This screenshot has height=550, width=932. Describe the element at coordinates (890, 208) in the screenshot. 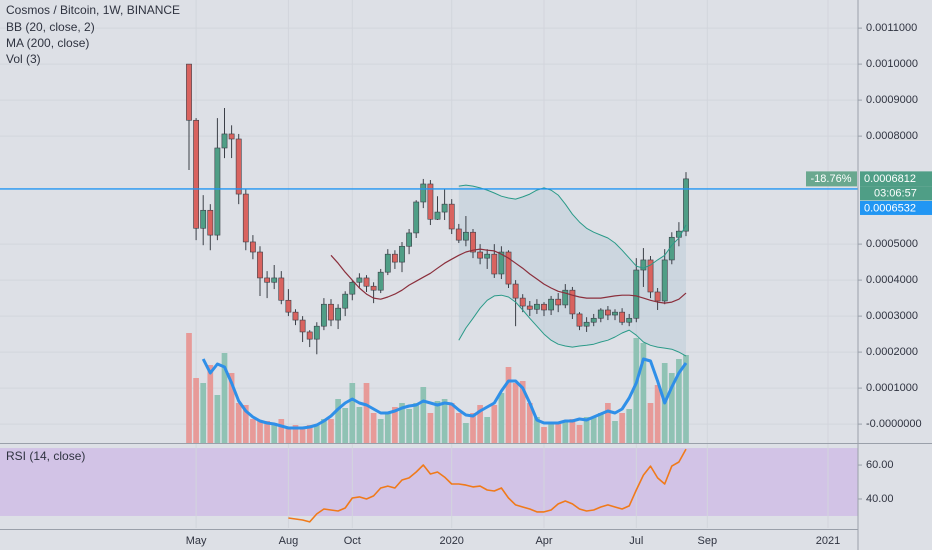

I see `hline-label: 0.0006532` at that location.